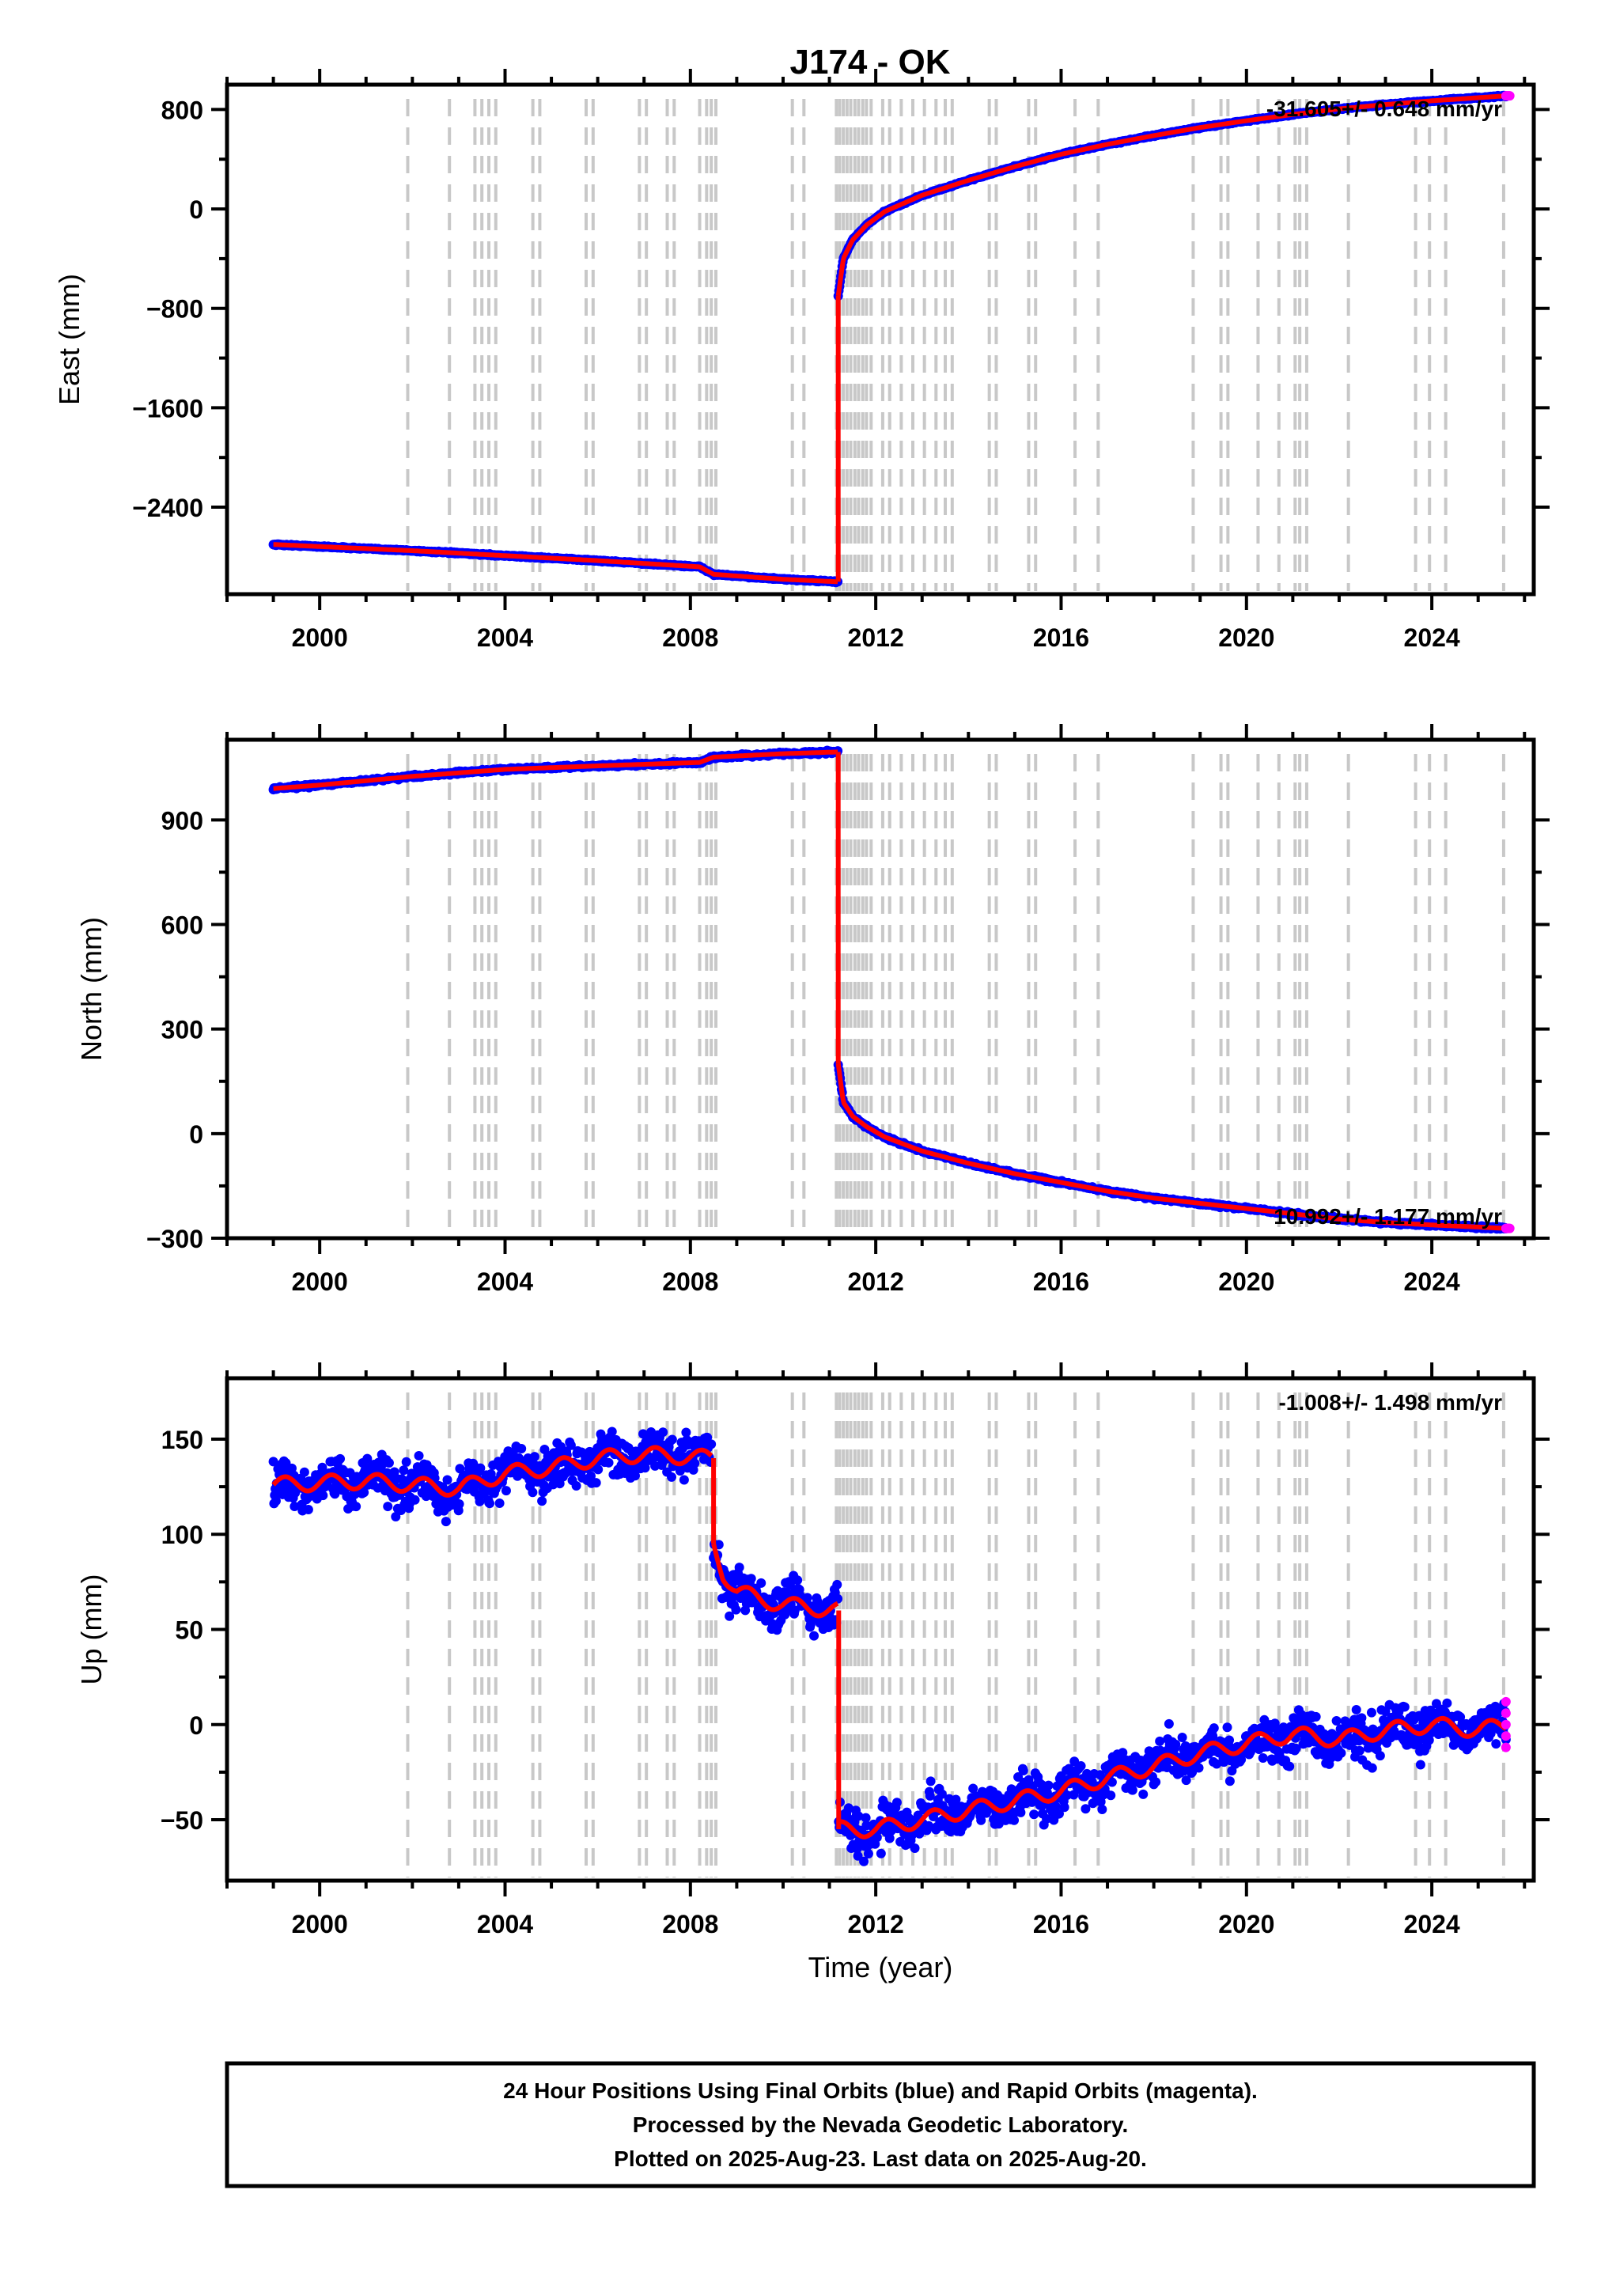 This screenshot has width=1601, height=2296. I want to click on model-line, so click(555, 563).